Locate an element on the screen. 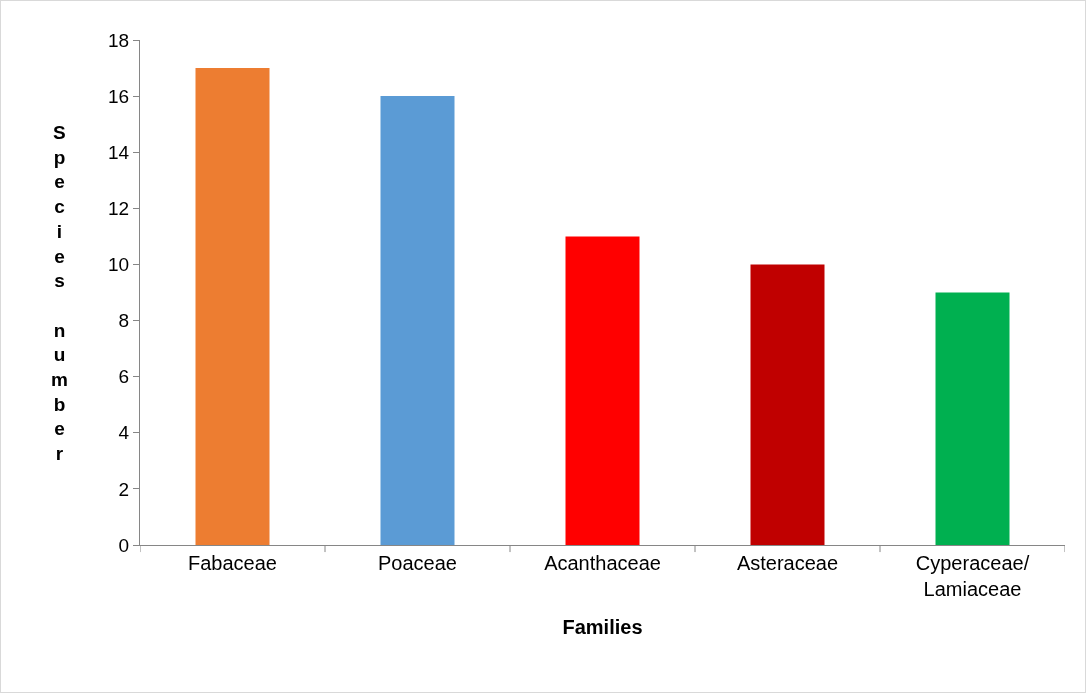  x-tick-label: Acanthaceae is located at coordinates (602, 563).